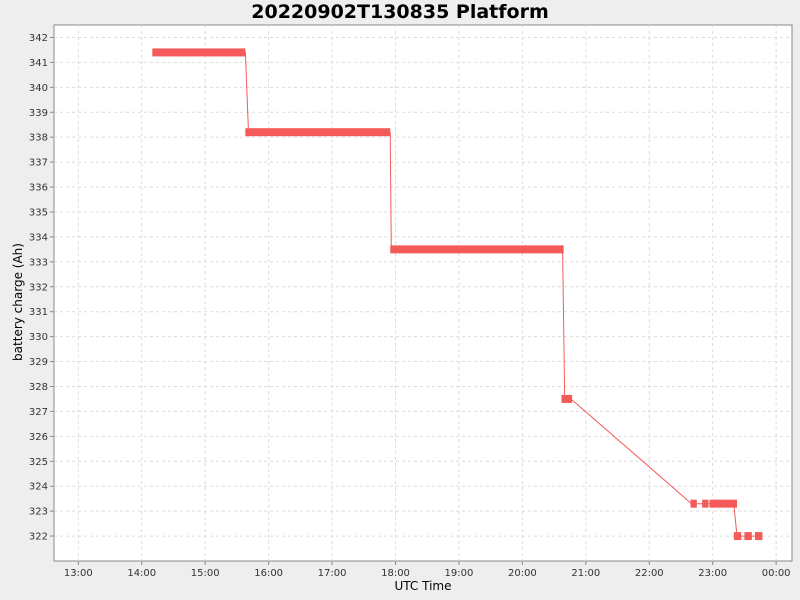 The width and height of the screenshot is (800, 600). I want to click on y-axis-label: battery charge (Ah), so click(18, 302).